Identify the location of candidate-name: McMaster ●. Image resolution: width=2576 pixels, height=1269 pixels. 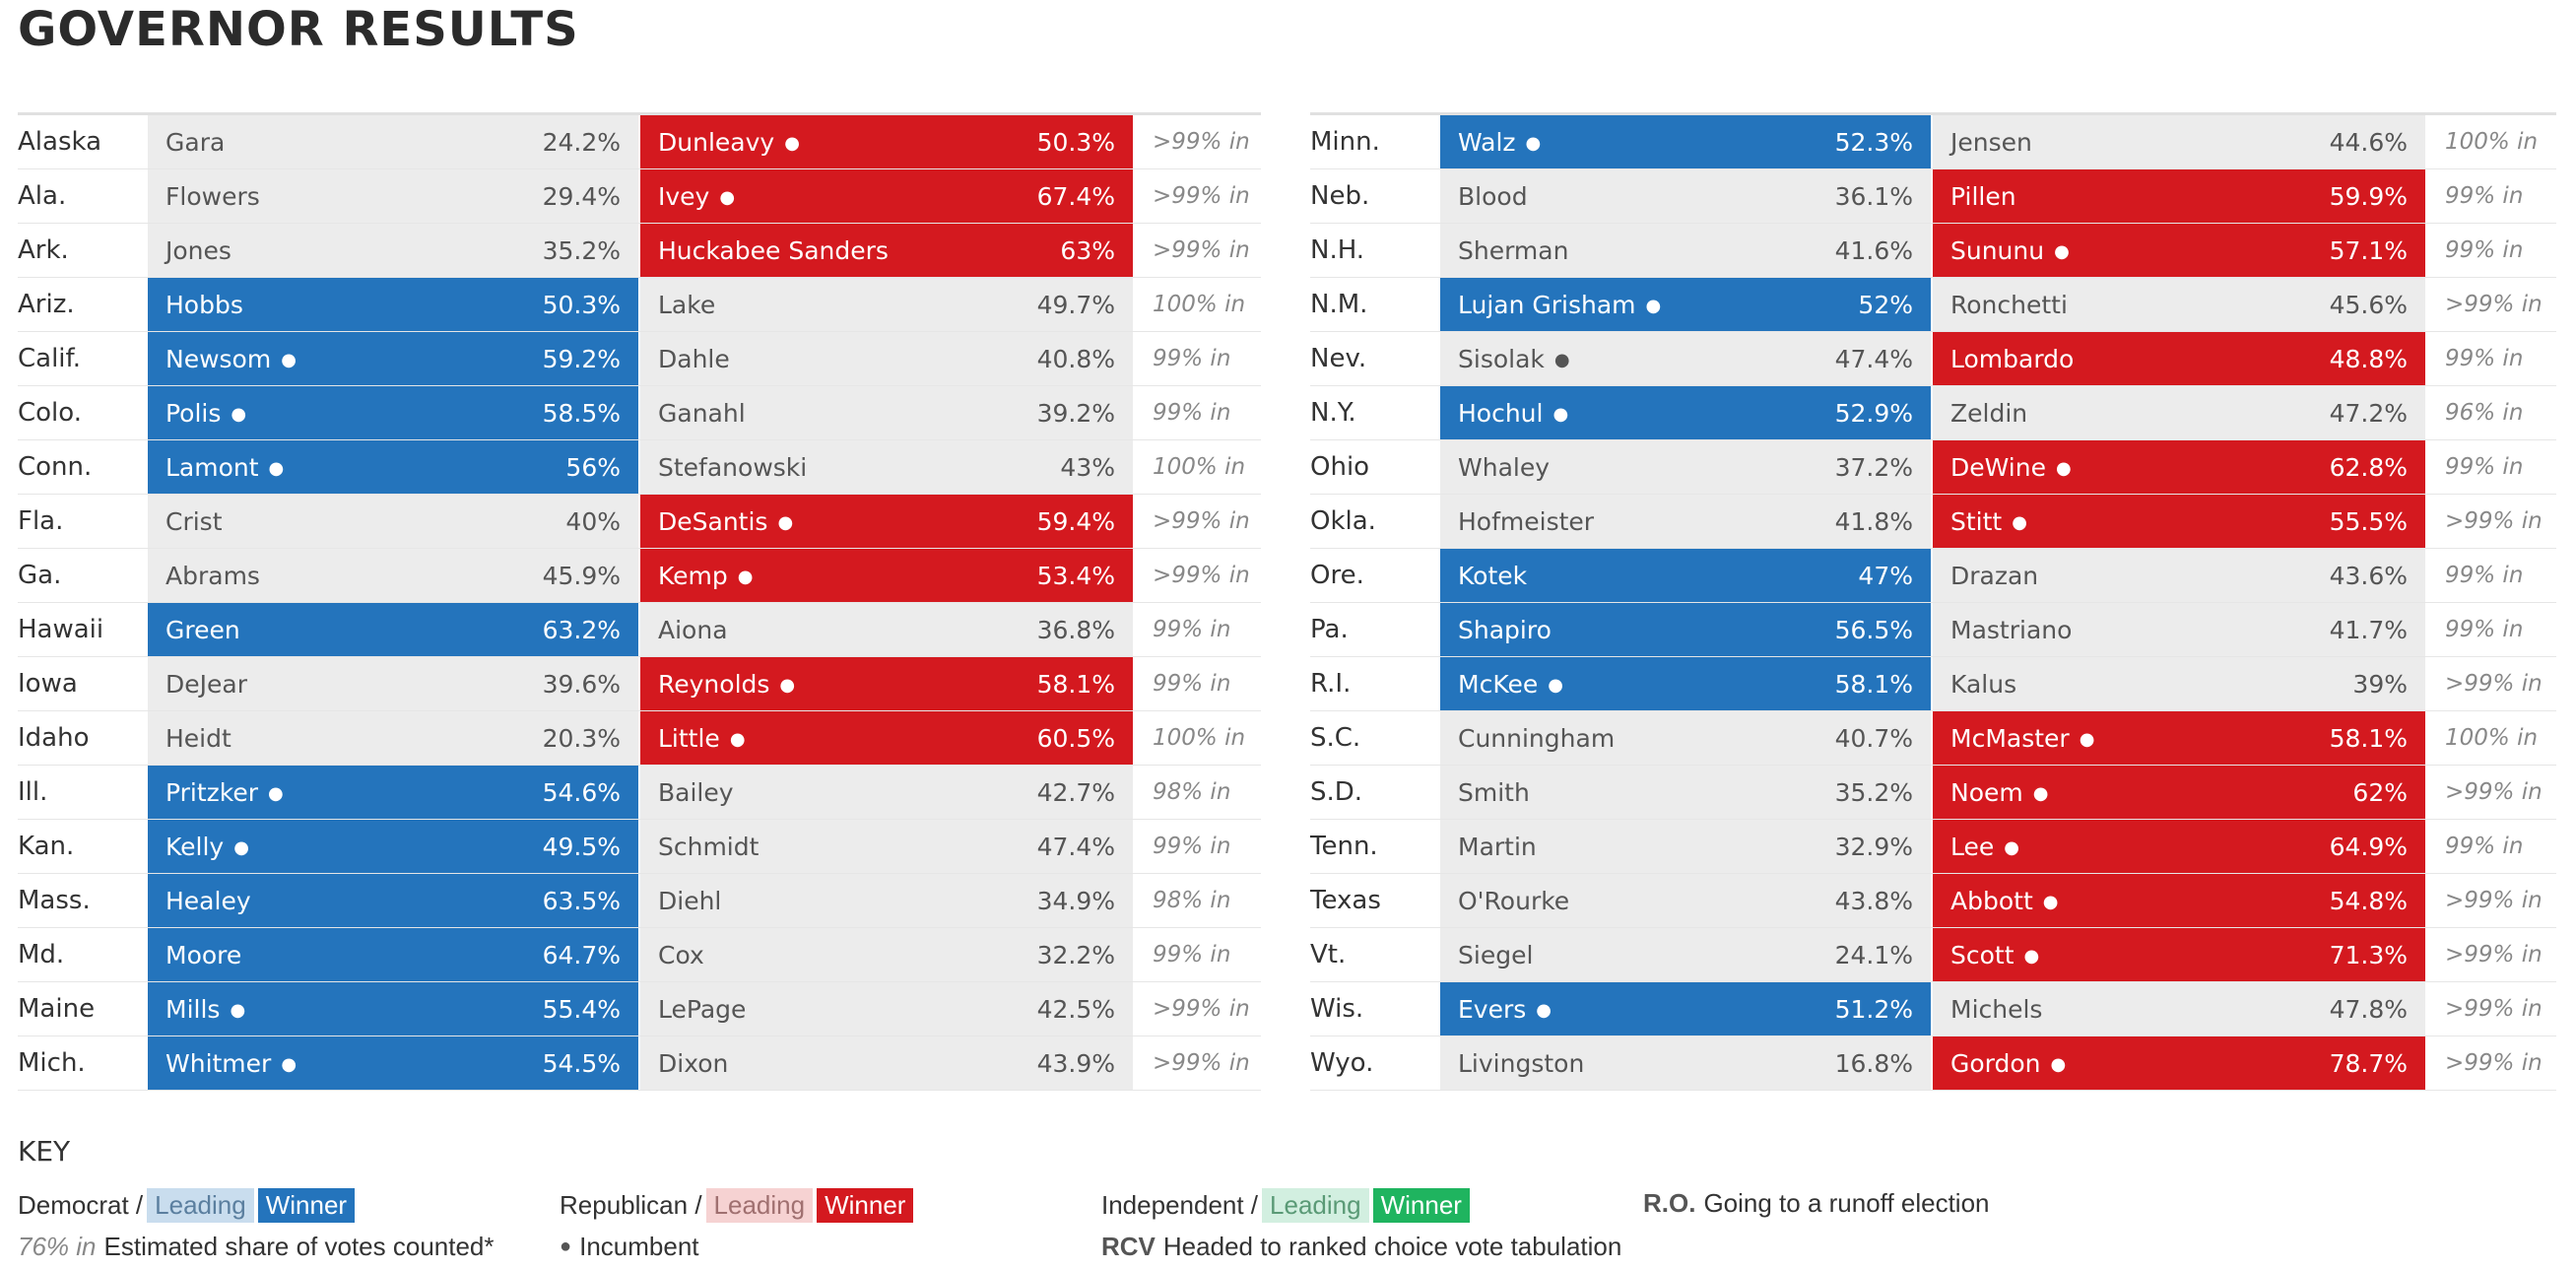
(2022, 738).